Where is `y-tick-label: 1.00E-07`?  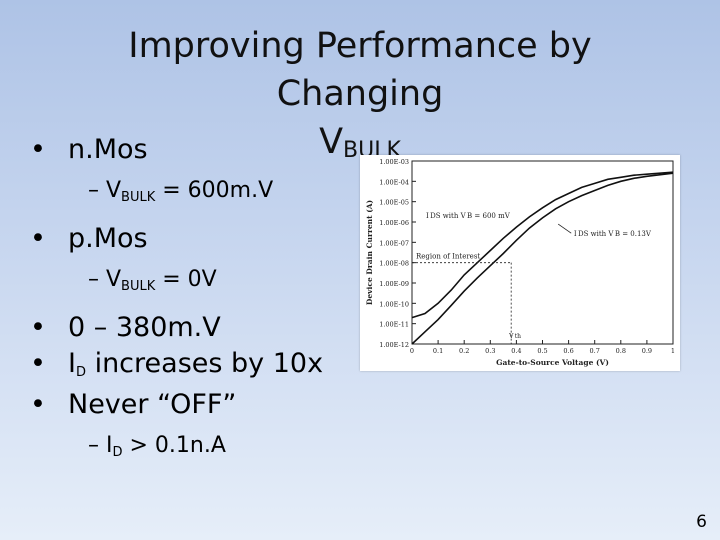
y-tick-label: 1.00E-07 is located at coordinates (394, 243).